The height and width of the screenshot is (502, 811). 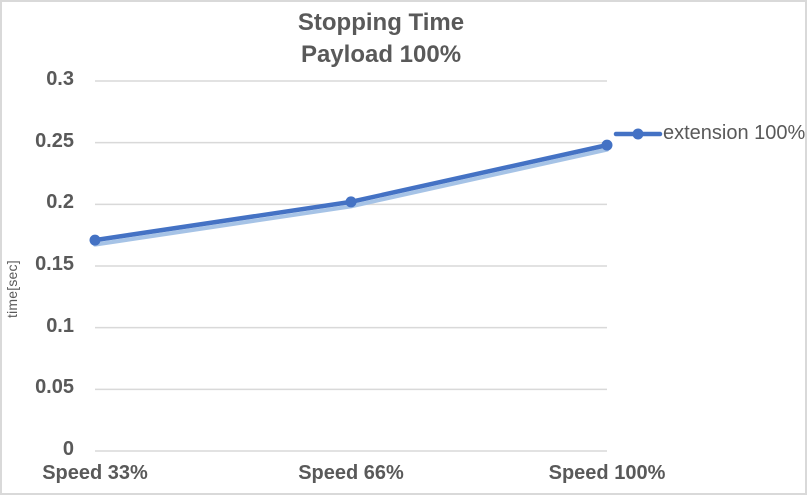 What do you see at coordinates (95, 473) in the screenshot?
I see `x-axis-label: Speed 33%` at bounding box center [95, 473].